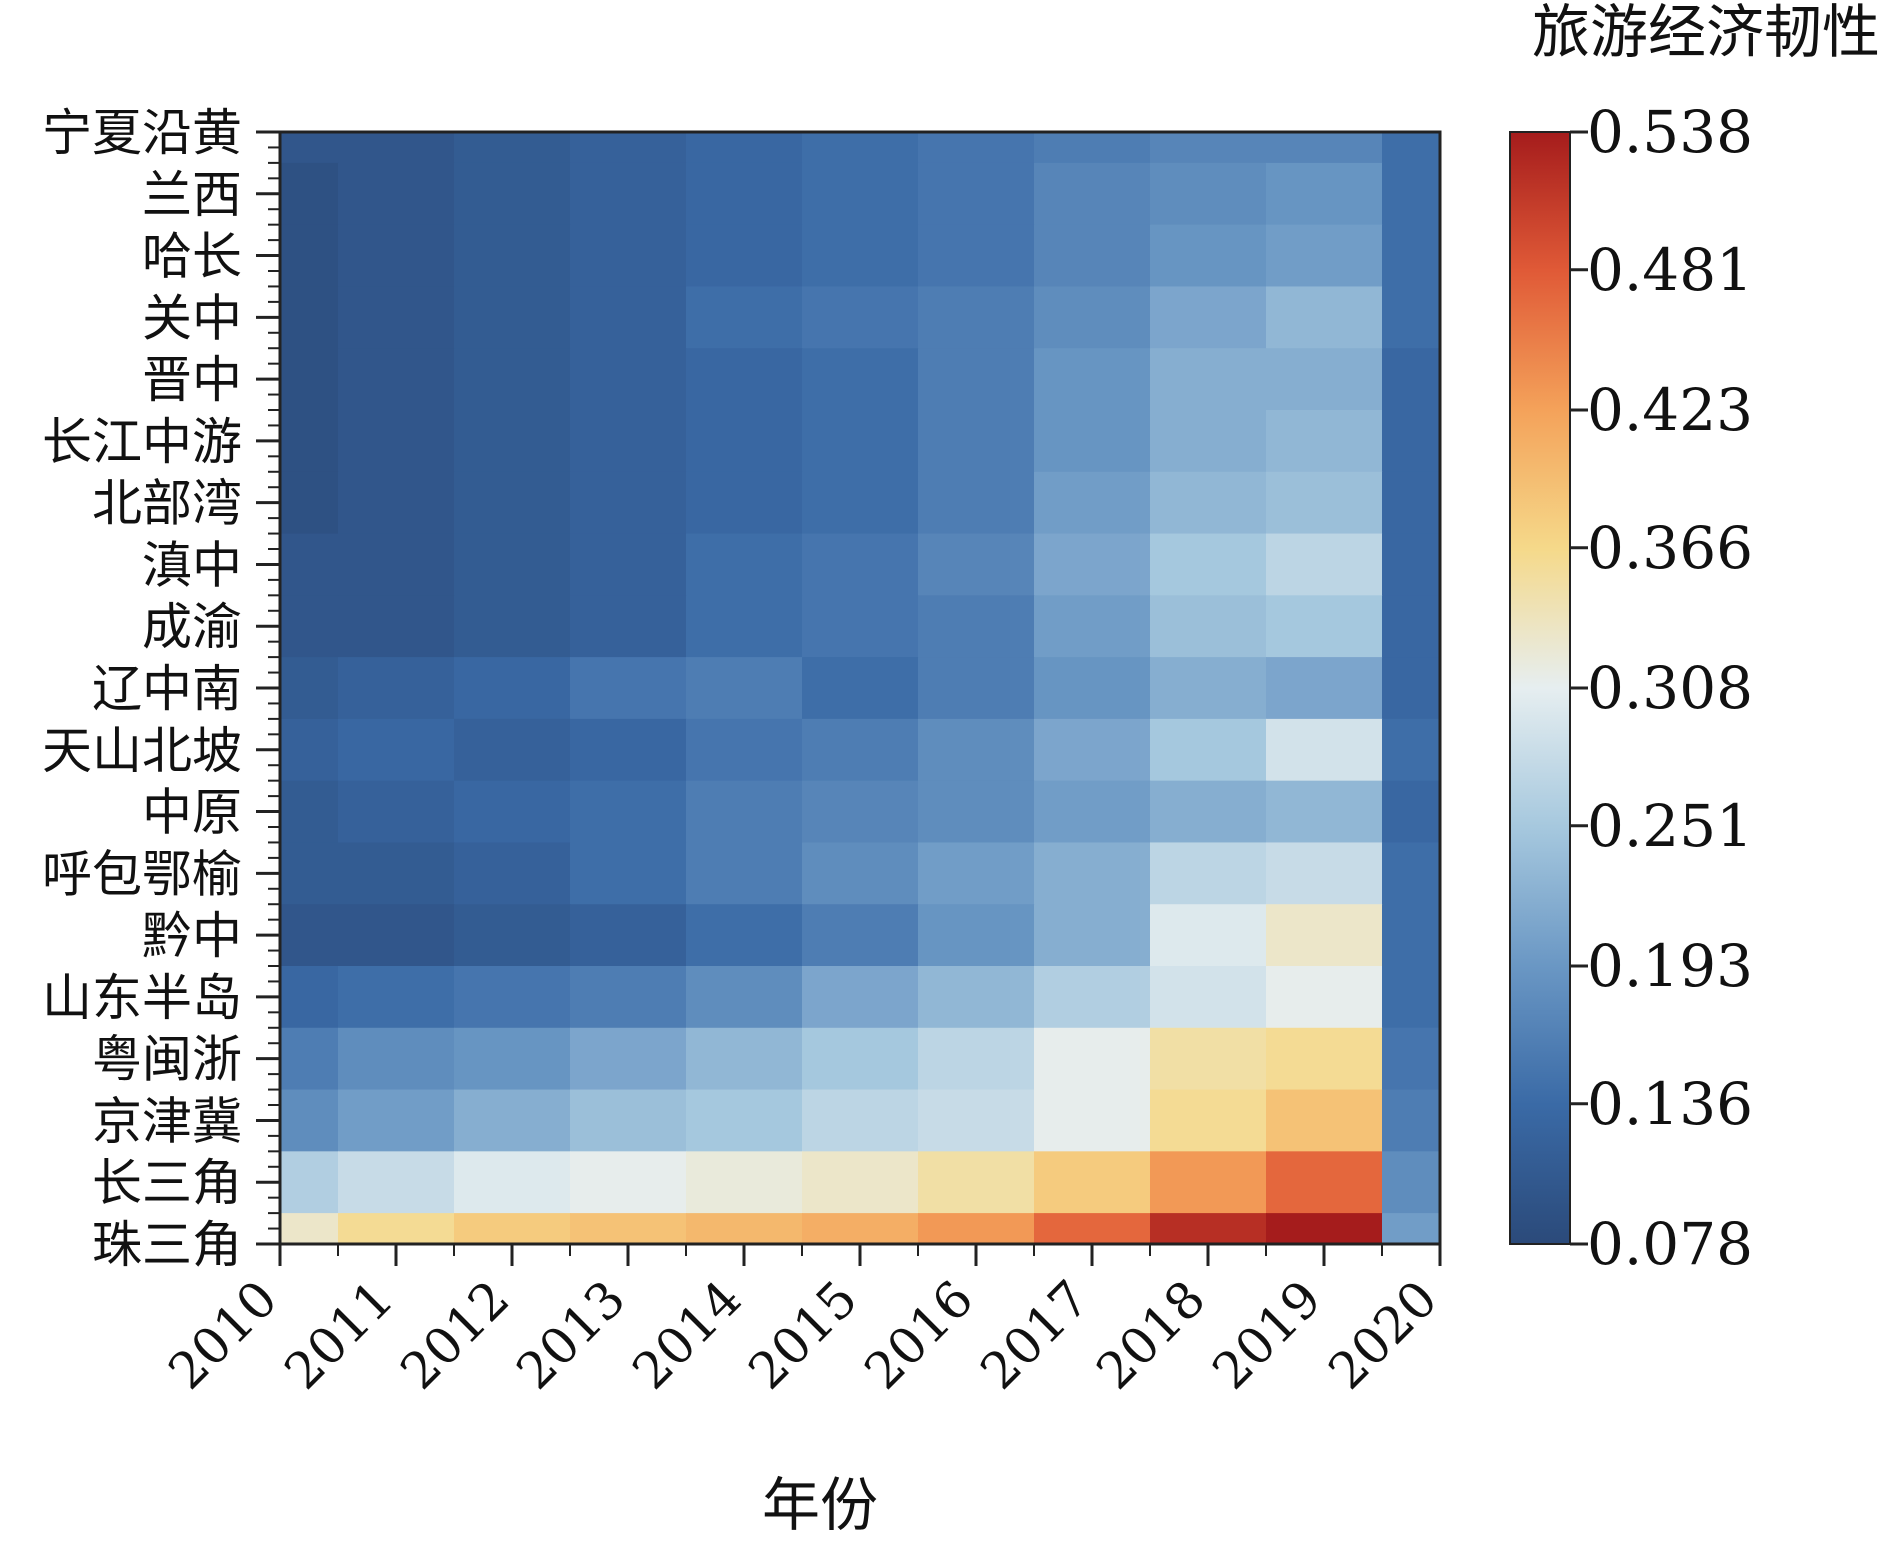  What do you see at coordinates (167, 1245) in the screenshot?
I see `y-tick-label: 珠三角` at bounding box center [167, 1245].